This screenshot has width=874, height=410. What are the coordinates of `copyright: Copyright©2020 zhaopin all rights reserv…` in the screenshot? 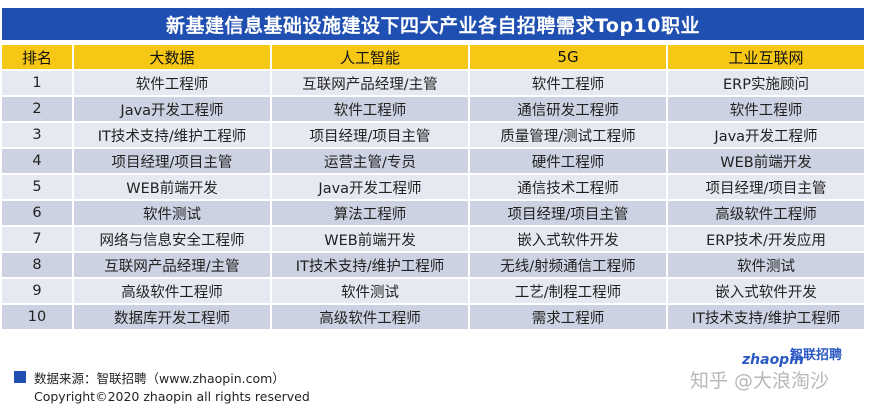 It's located at (172, 396).